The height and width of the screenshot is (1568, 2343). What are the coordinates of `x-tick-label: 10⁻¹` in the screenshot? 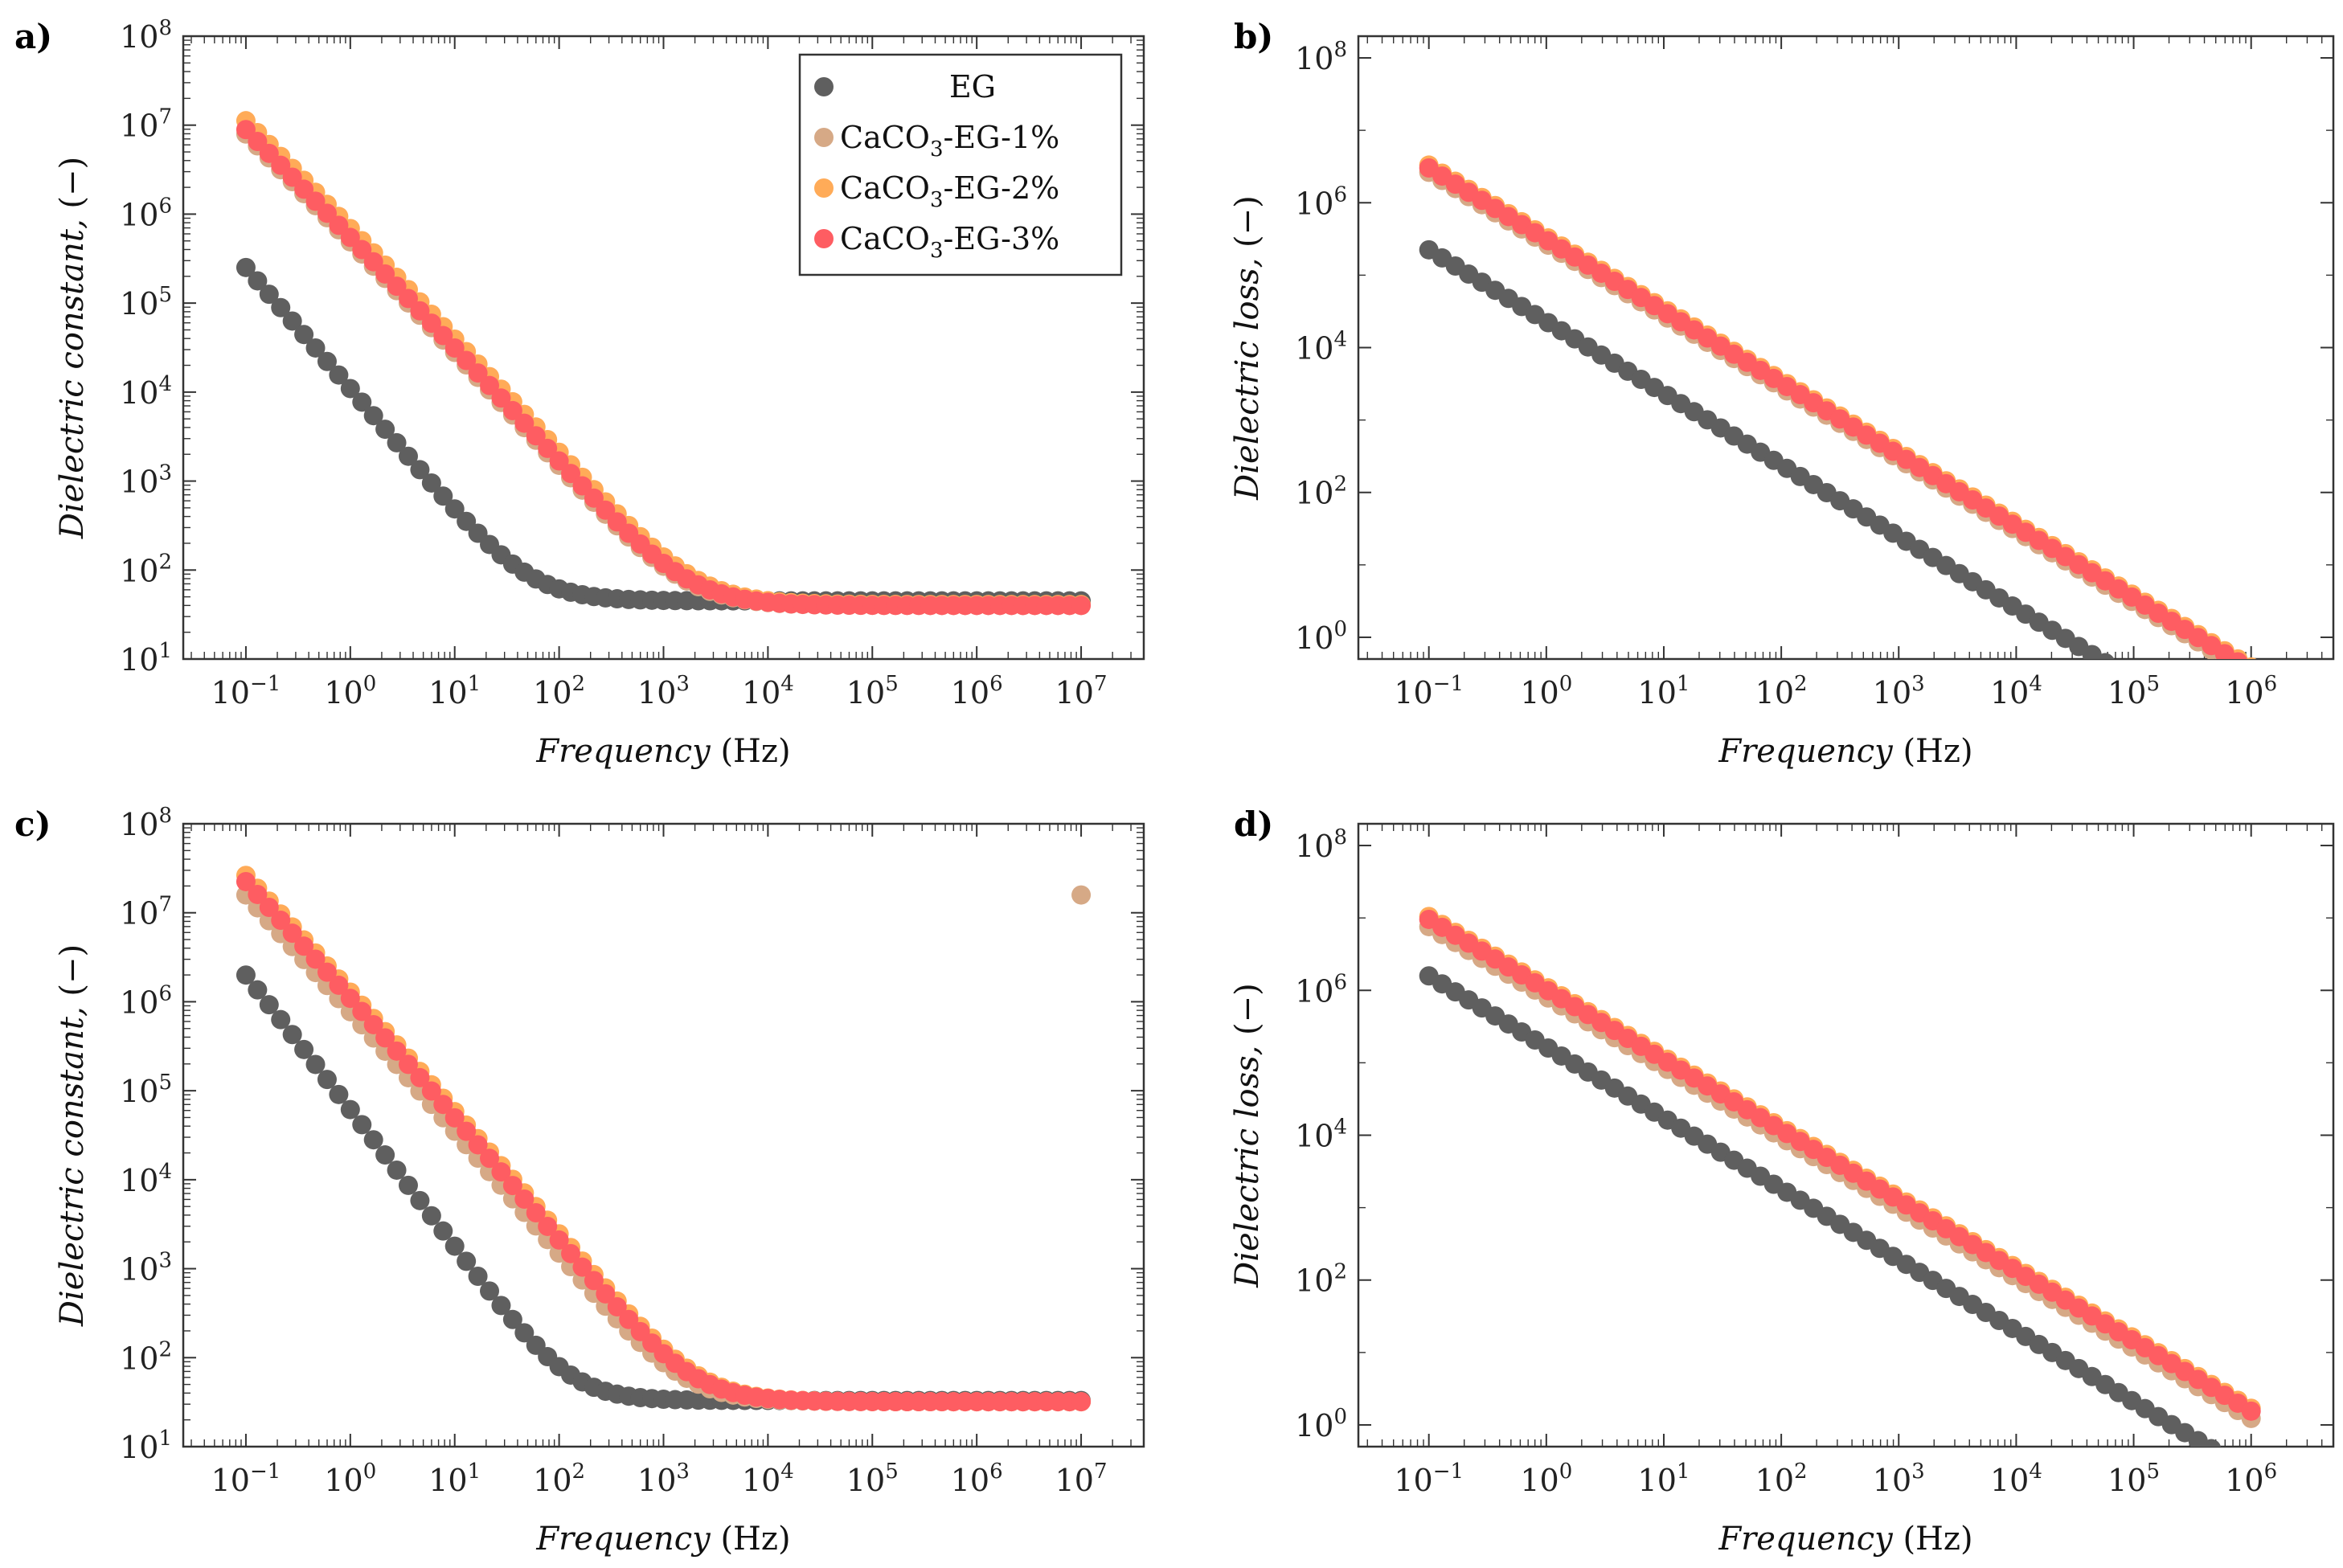 It's located at (246, 691).